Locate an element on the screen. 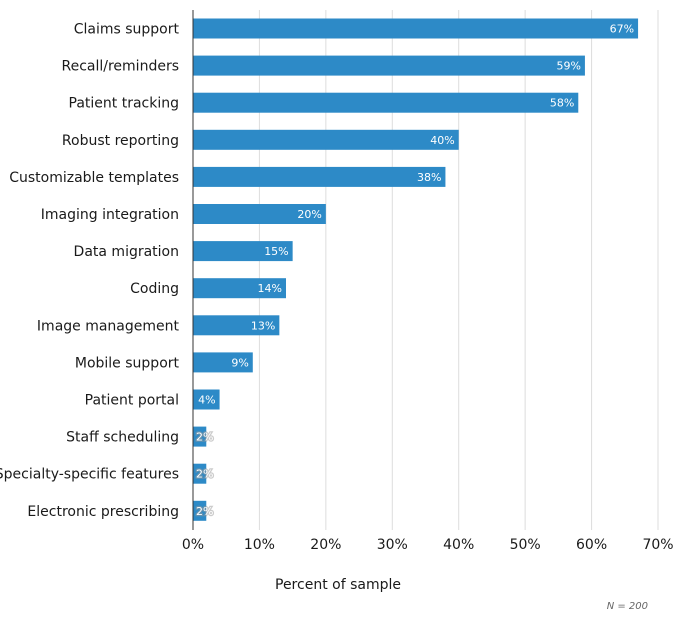  x-tick-label: 70% is located at coordinates (657, 545).